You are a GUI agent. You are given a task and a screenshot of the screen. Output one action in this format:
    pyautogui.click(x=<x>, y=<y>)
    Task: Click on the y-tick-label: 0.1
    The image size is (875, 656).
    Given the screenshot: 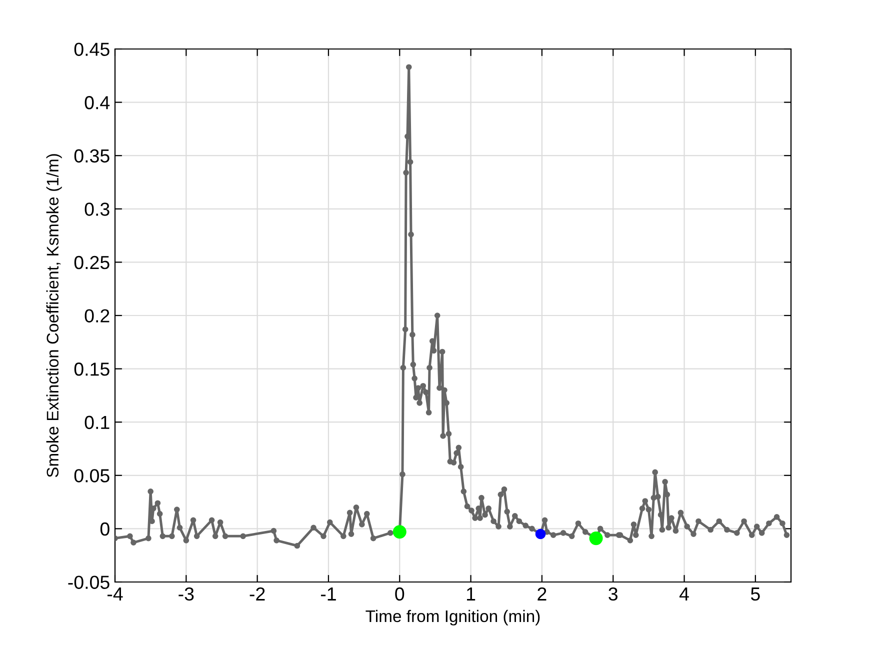 What is the action you would take?
    pyautogui.click(x=97, y=423)
    